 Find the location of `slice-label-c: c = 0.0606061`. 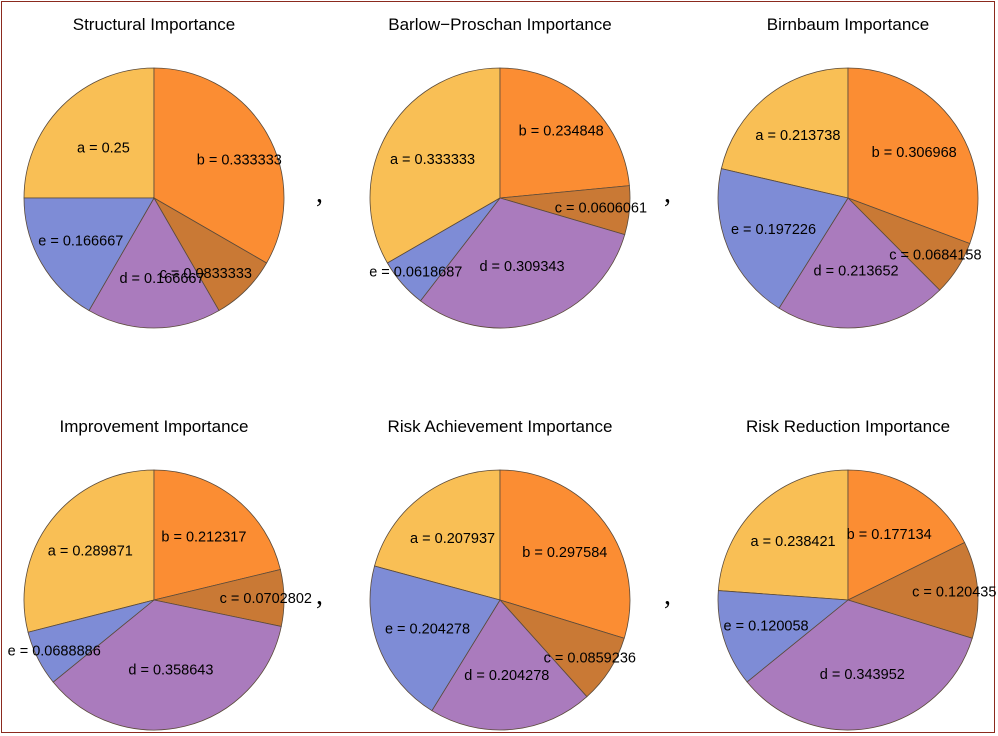

slice-label-c: c = 0.0606061 is located at coordinates (601, 209).